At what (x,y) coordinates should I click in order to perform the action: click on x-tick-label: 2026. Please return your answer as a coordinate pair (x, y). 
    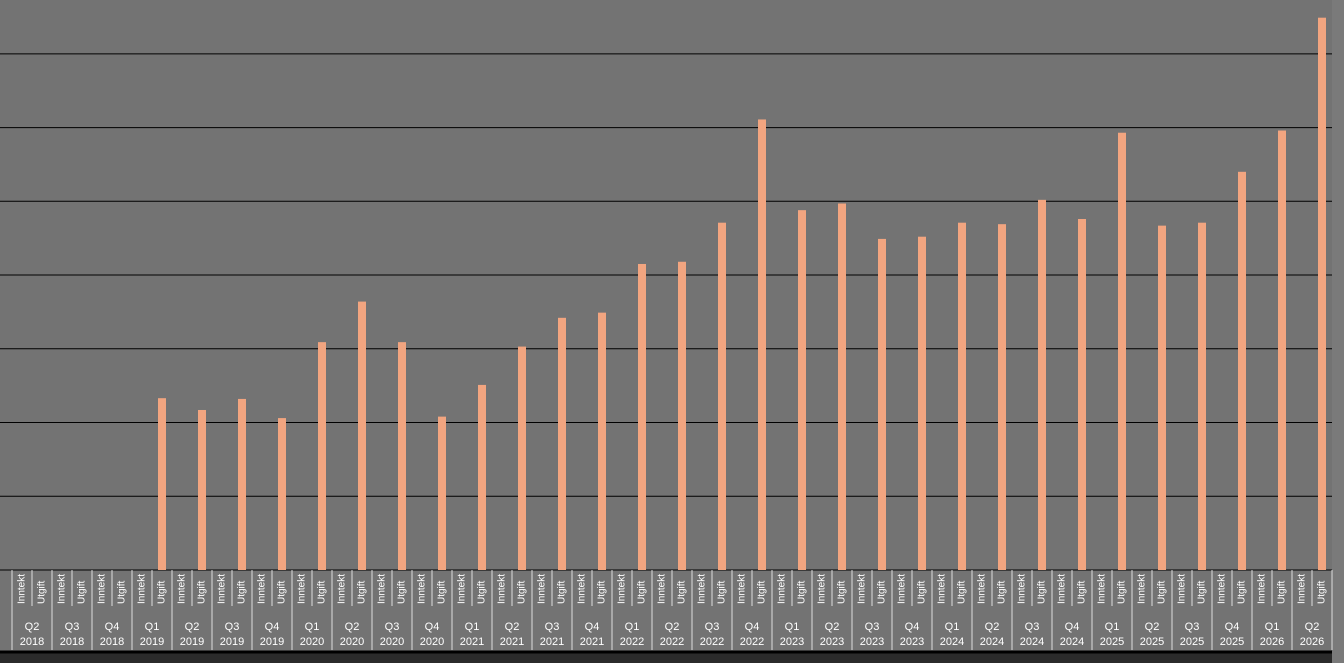
    Looking at the image, I should click on (1312, 642).